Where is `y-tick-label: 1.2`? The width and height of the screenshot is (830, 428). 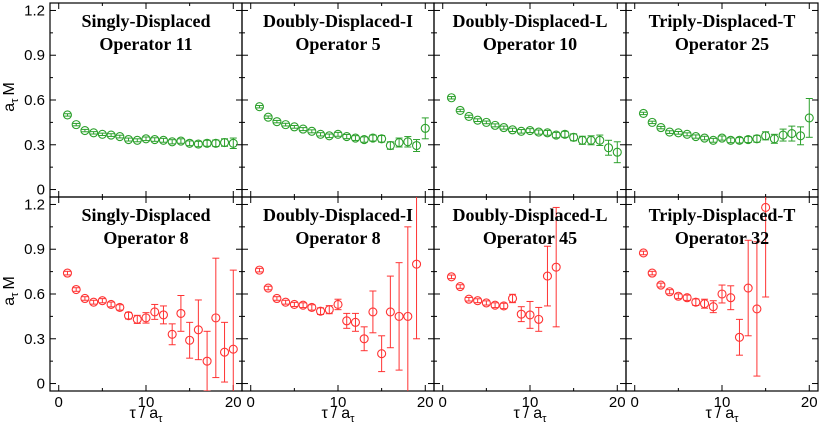
y-tick-label: 1.2 is located at coordinates (34, 10).